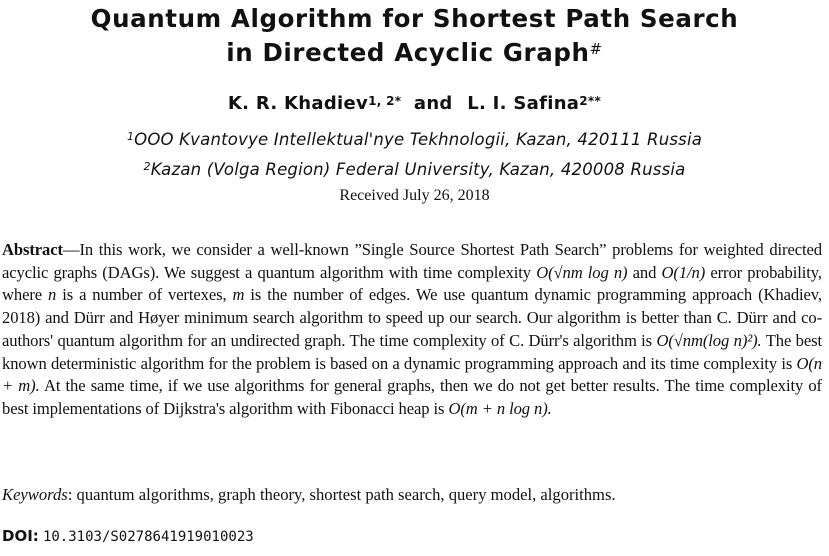  Describe the element at coordinates (130, 136) in the screenshot. I see `affiliation-1-mark: 1` at that location.